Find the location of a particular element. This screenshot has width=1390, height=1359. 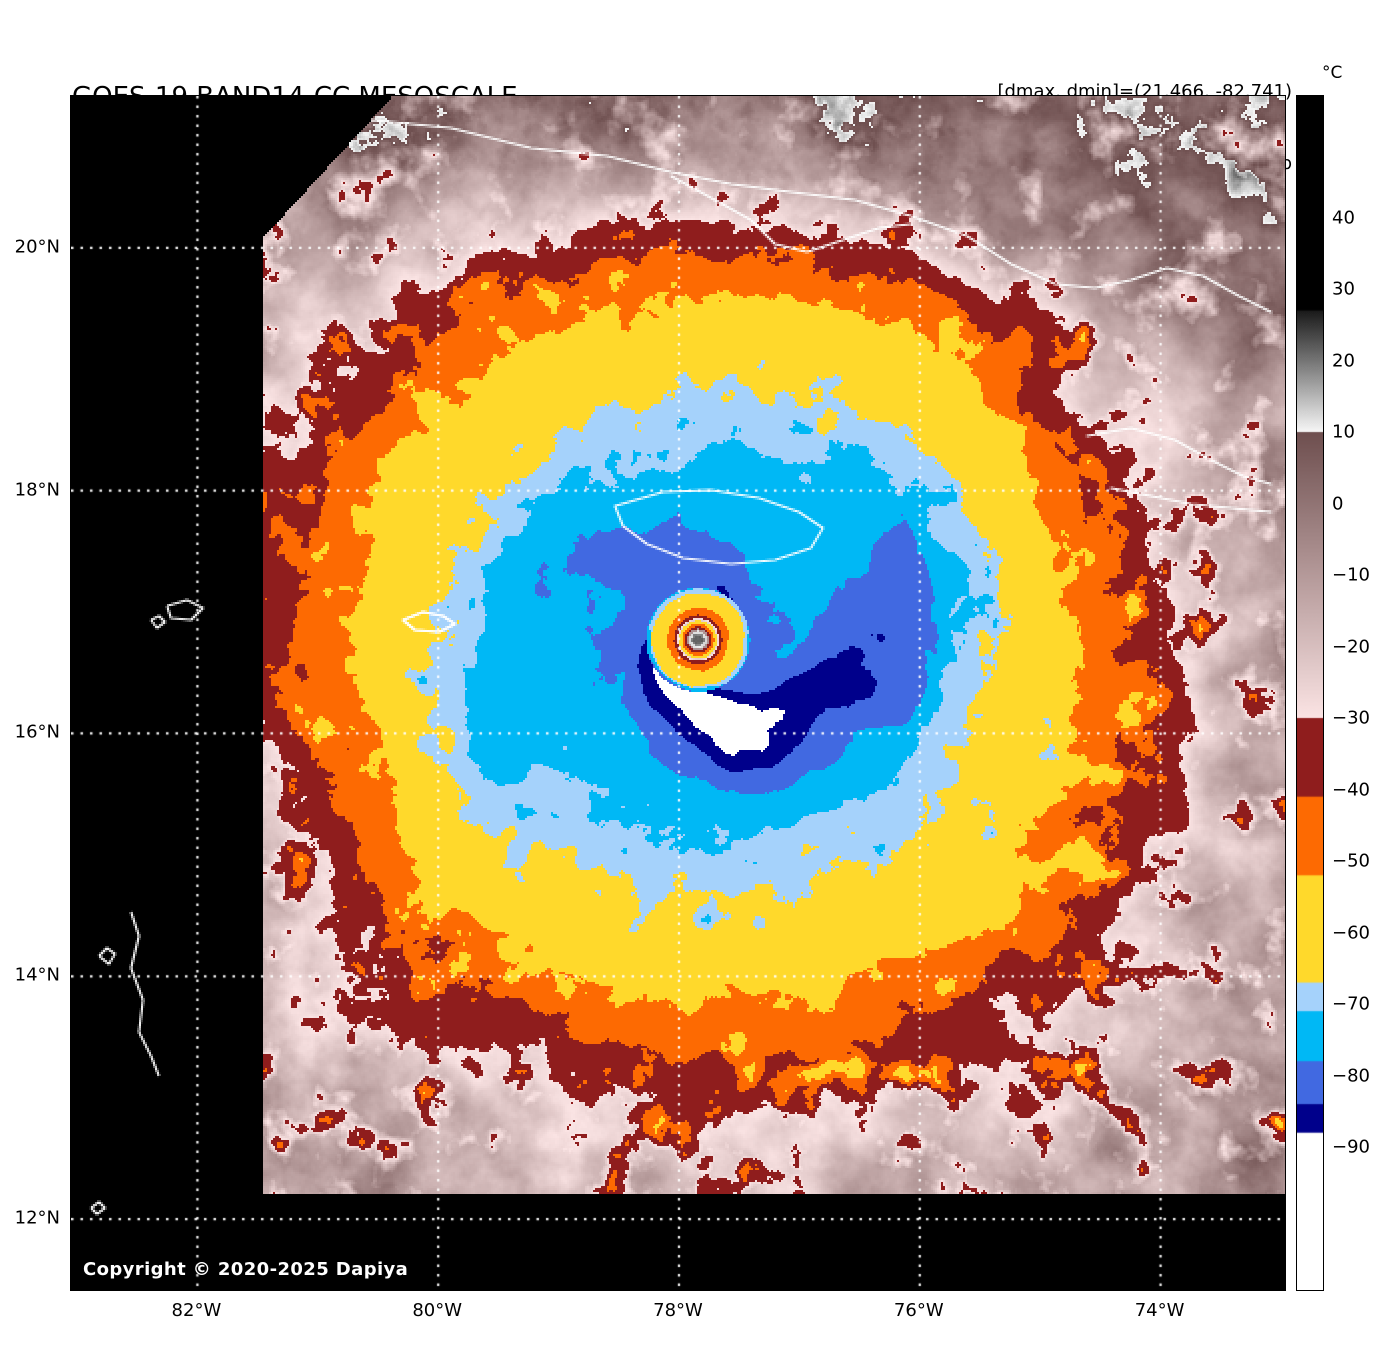

longitude-tick-label: 80°W is located at coordinates (437, 1310).